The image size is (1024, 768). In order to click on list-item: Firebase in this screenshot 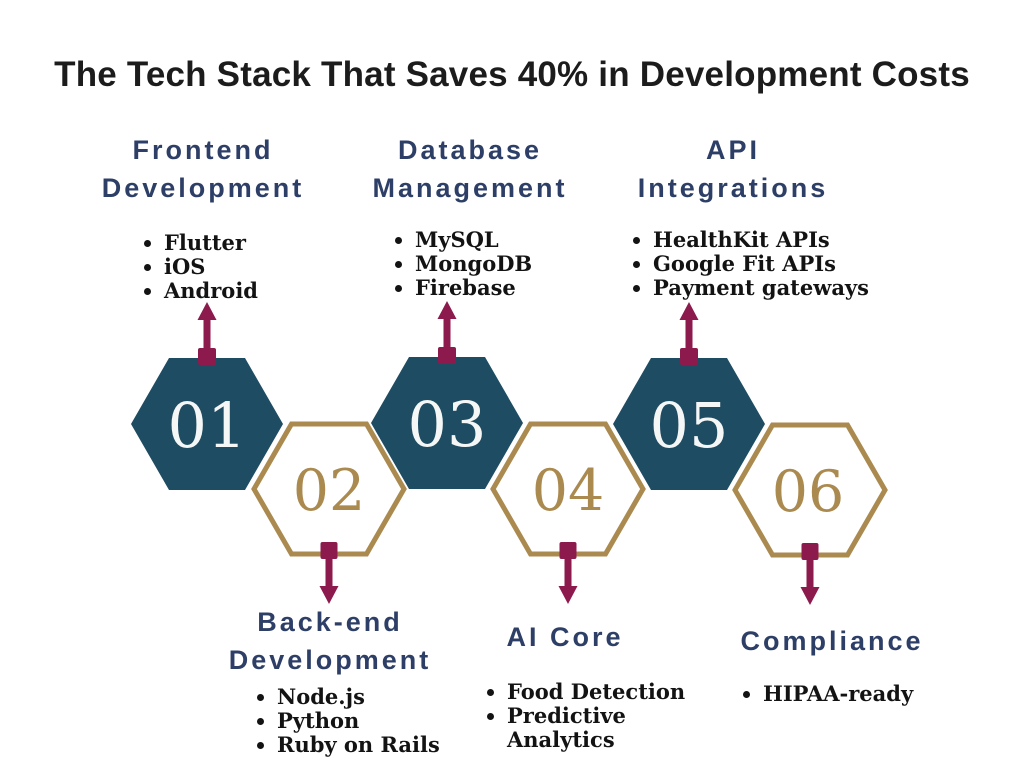, I will do `click(505, 288)`.